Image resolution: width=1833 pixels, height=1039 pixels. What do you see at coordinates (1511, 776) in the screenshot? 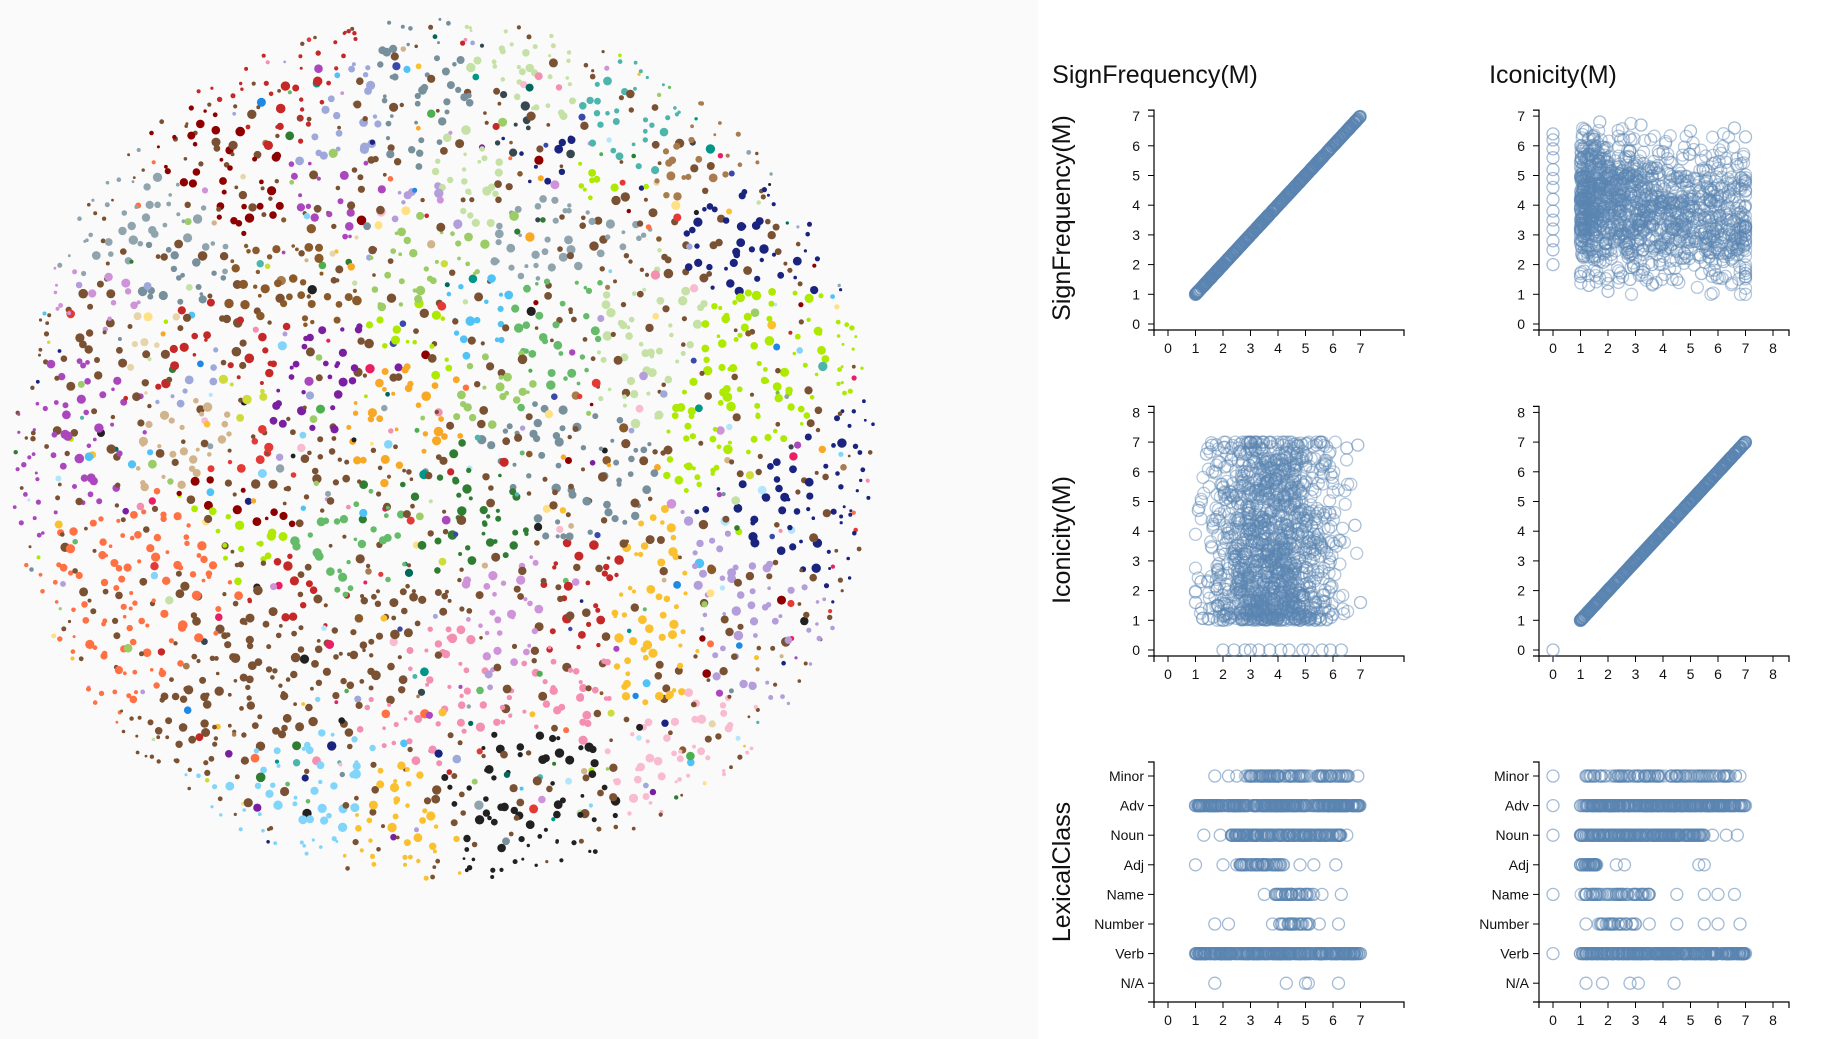
I see `y-tick-label: Minor` at bounding box center [1511, 776].